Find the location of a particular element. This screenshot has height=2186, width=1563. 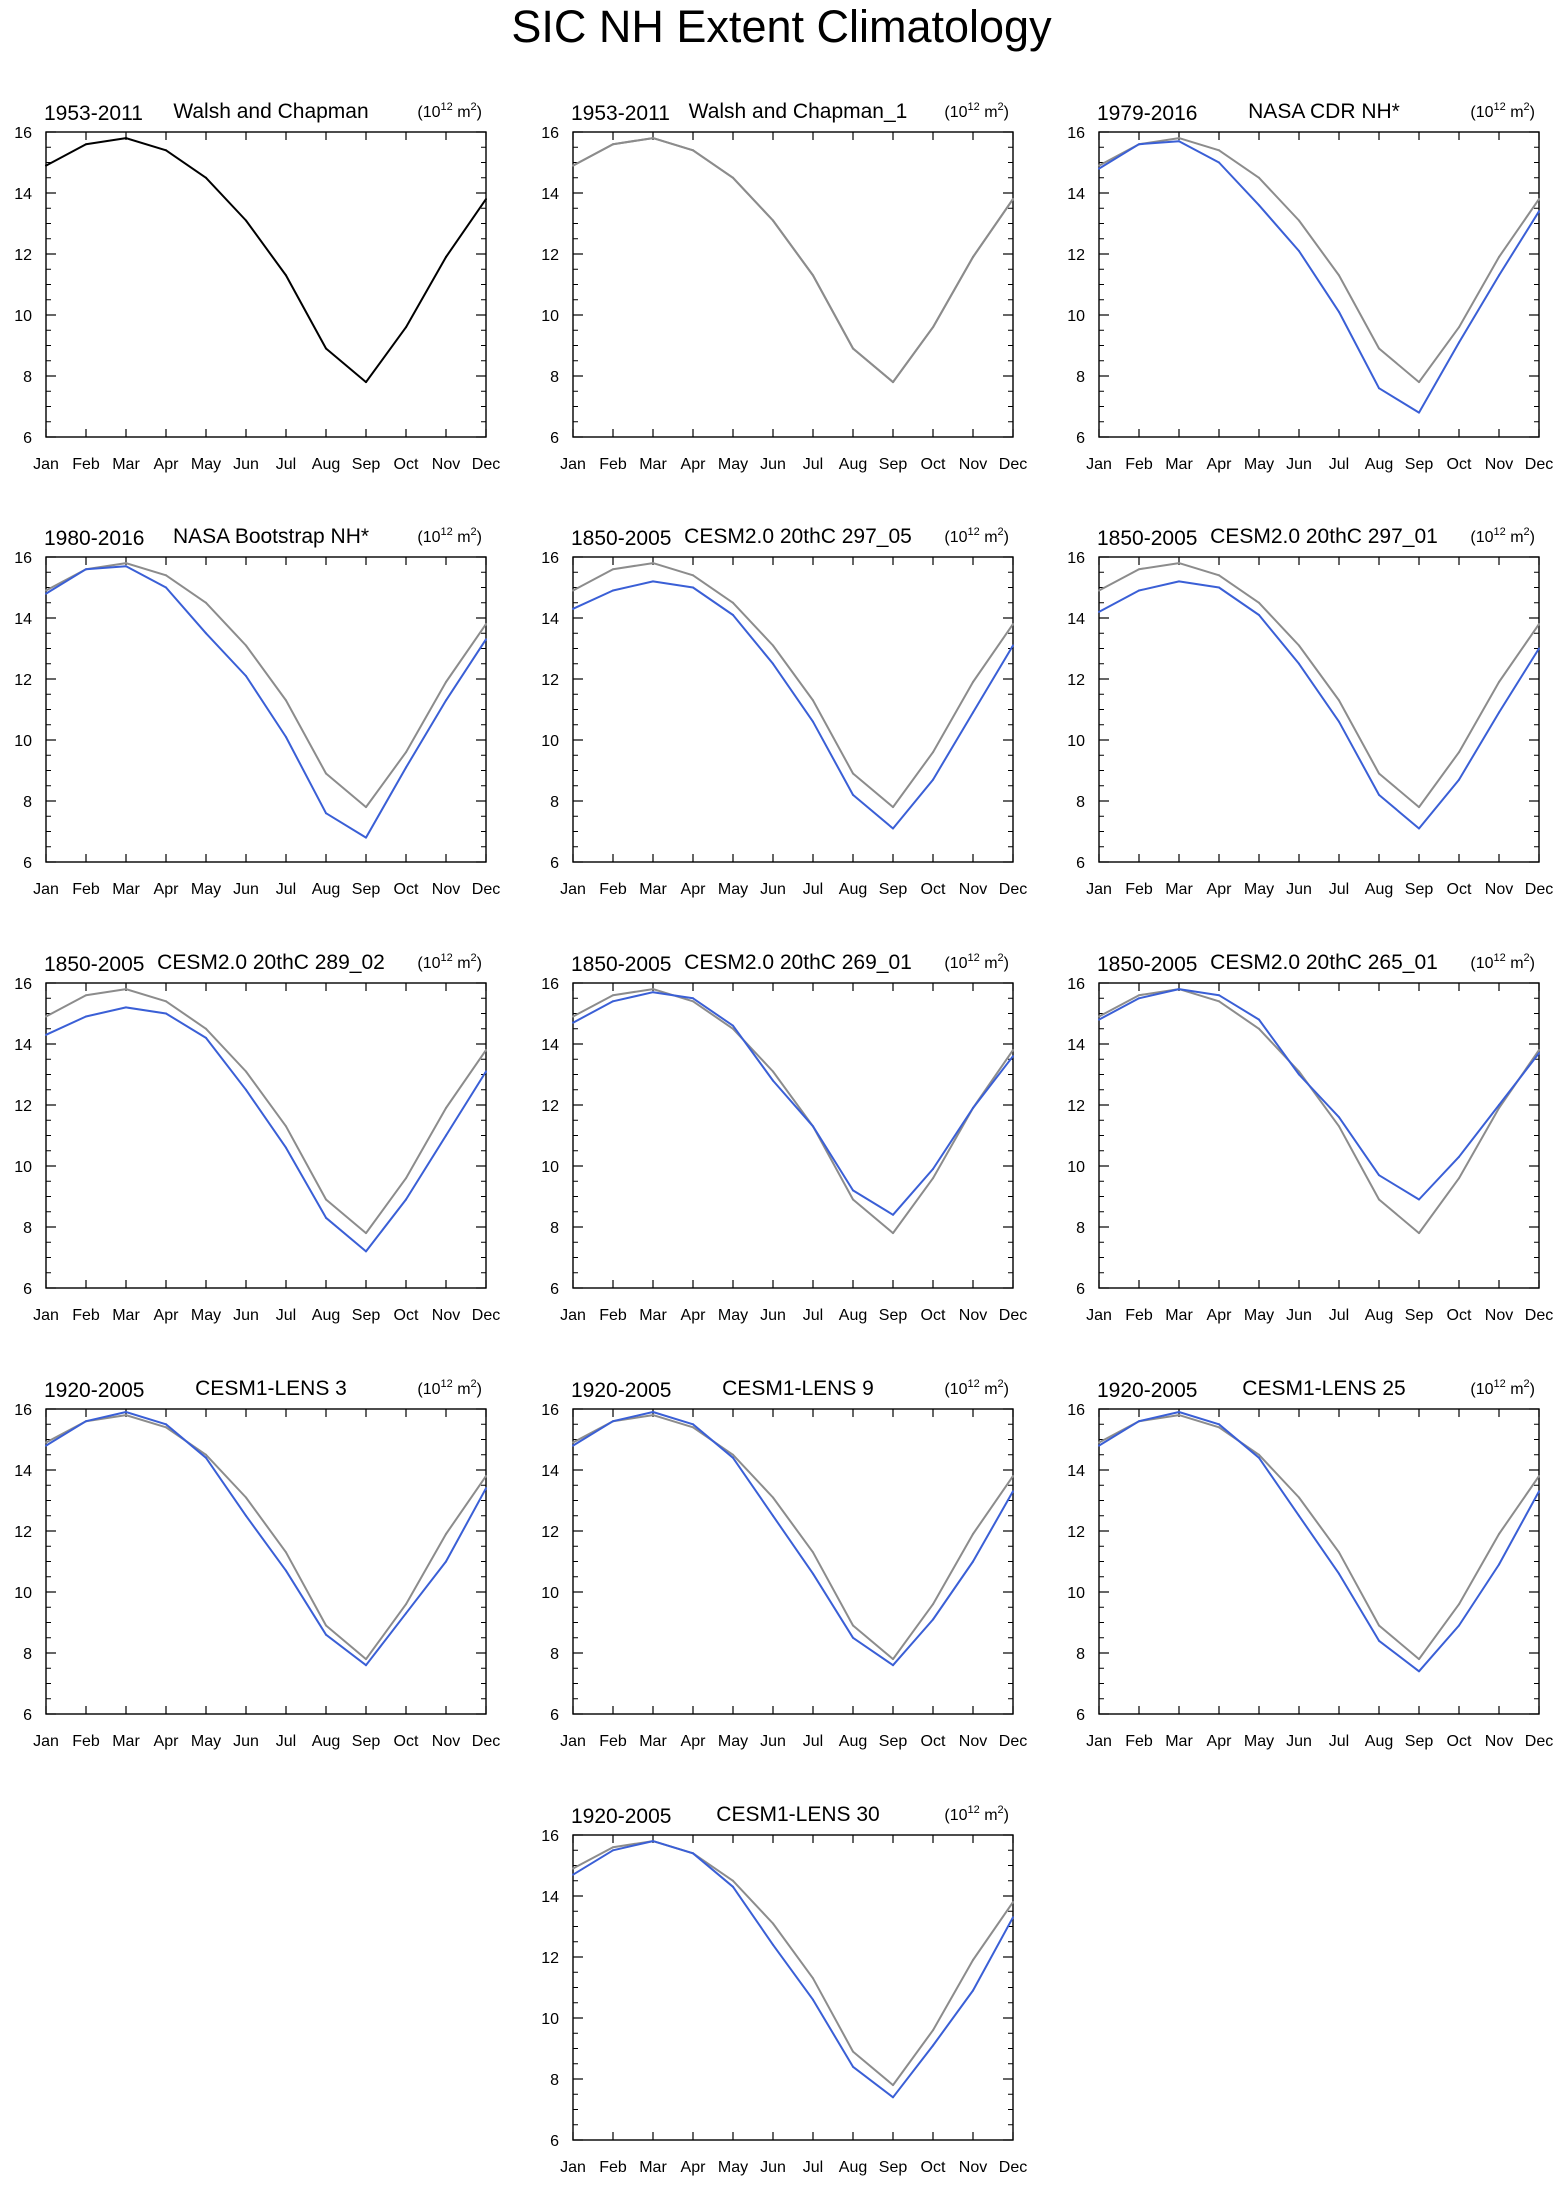

panel-period: 1850-2005 is located at coordinates (94, 964).